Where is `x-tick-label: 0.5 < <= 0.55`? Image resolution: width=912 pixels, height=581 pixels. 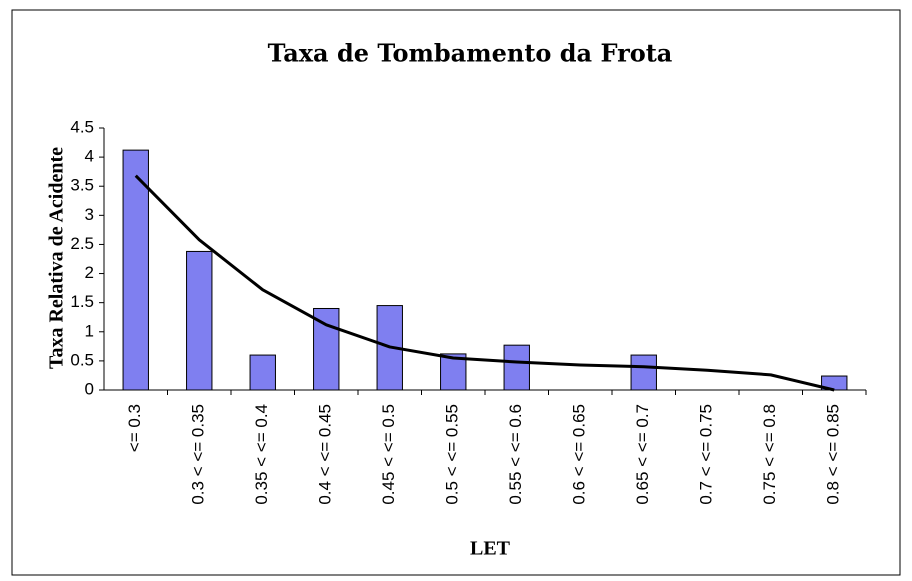 x-tick-label: 0.5 < <= 0.55 is located at coordinates (452, 454).